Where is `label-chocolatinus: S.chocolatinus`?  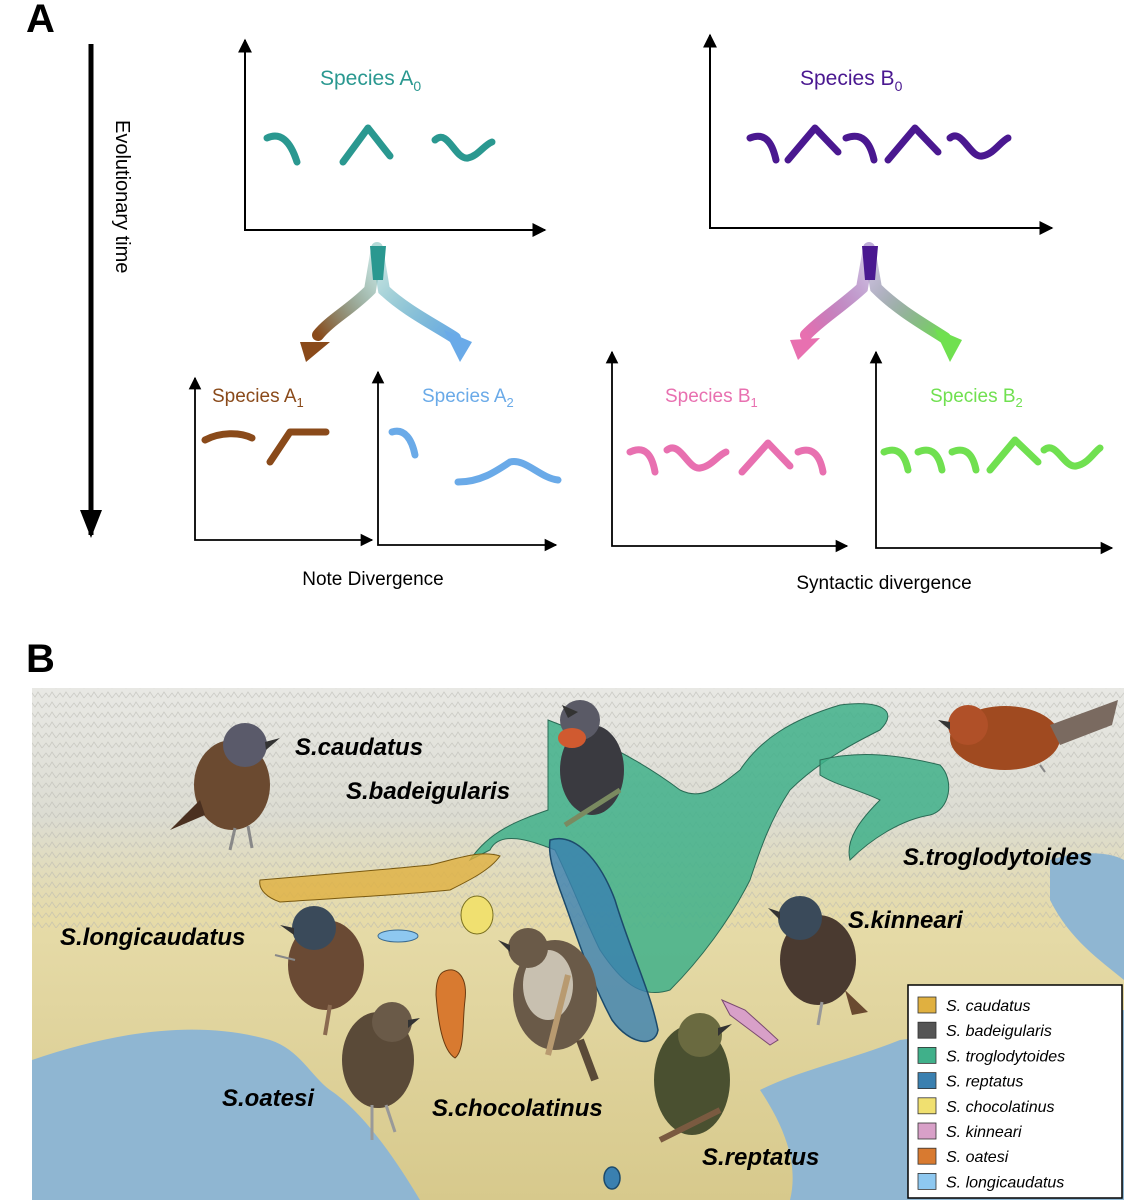
label-chocolatinus: S.chocolatinus is located at coordinates (517, 1108).